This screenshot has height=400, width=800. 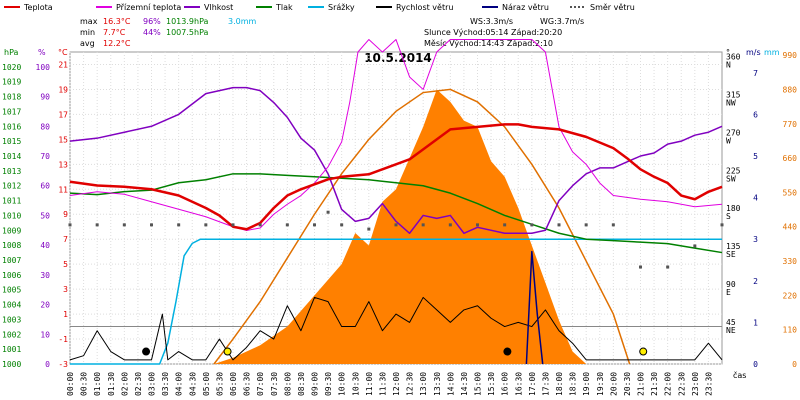 I want to click on tick-ms: 6, so click(x=755, y=114).